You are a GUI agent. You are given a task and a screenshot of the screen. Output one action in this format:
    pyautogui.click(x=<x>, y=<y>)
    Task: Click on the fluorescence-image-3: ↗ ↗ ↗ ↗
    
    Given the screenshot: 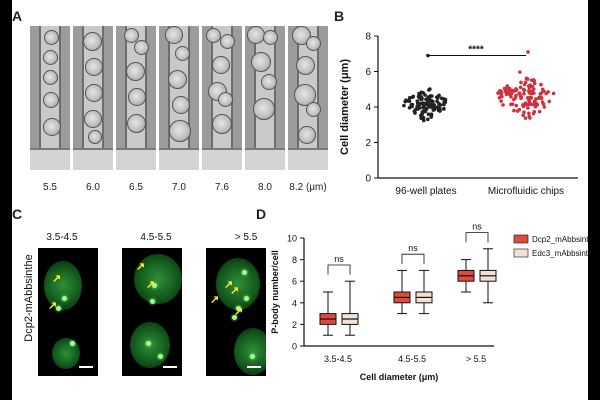 What is the action you would take?
    pyautogui.click(x=236, y=312)
    